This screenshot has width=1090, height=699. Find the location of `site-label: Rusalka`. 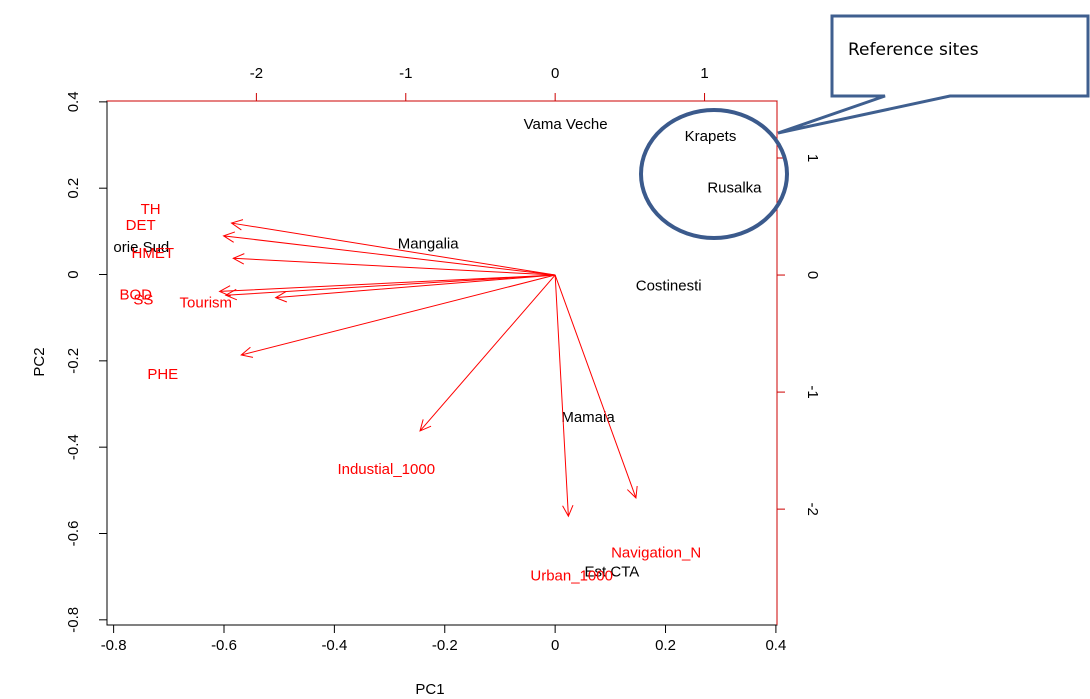

site-label: Rusalka is located at coordinates (734, 187).